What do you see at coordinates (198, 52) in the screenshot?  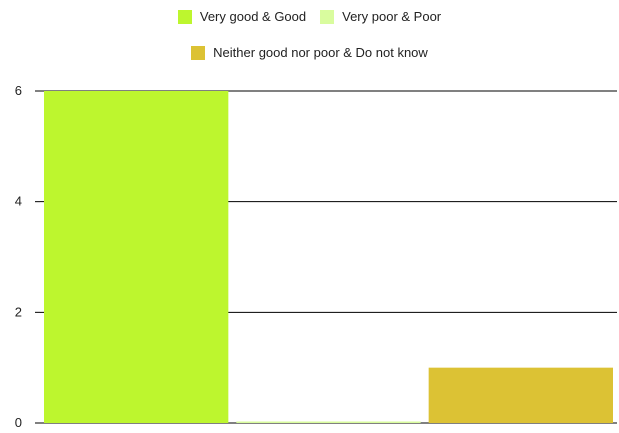 I see `legend-swatch-neither-dont-know` at bounding box center [198, 52].